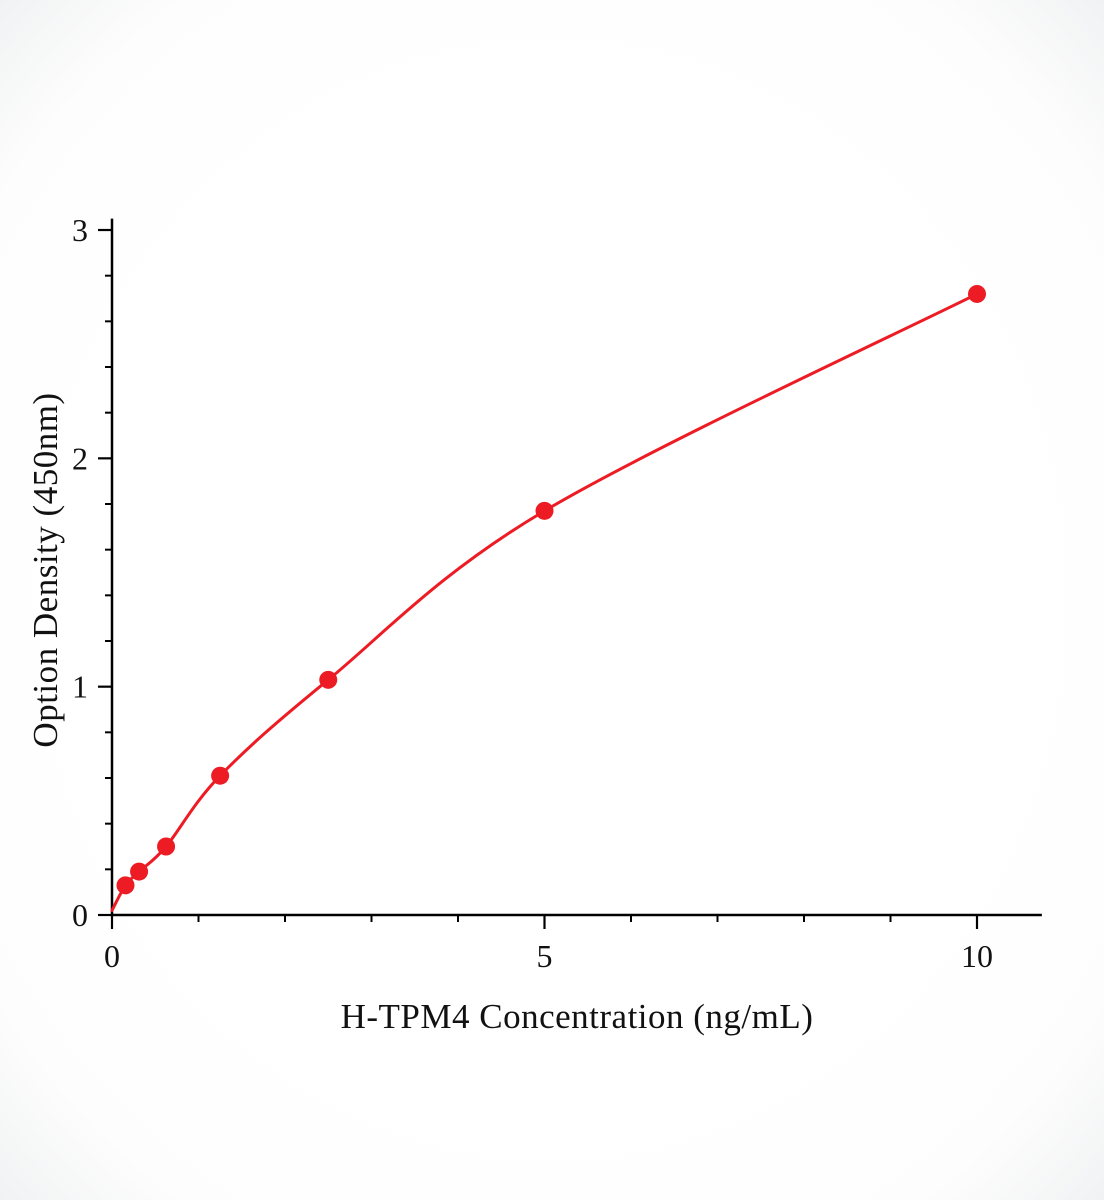  I want to click on x-axis-title: H-TPM4 Concentration (ng/mL), so click(577, 1016).